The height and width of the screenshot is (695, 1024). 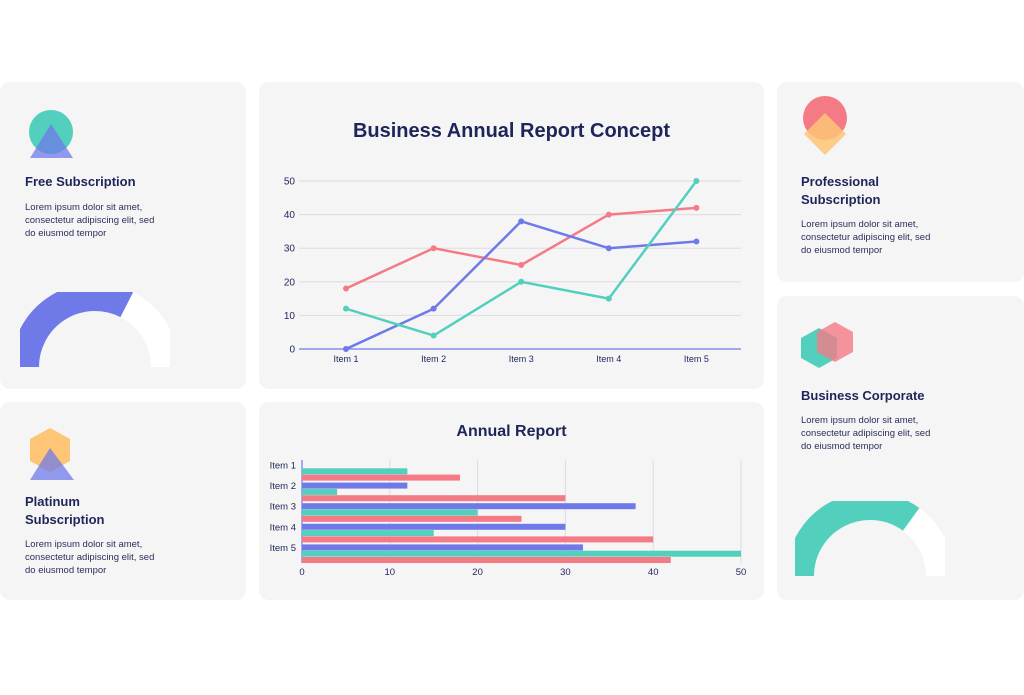 What do you see at coordinates (511, 131) in the screenshot?
I see `line-chart-title: Business Annual Report Concept` at bounding box center [511, 131].